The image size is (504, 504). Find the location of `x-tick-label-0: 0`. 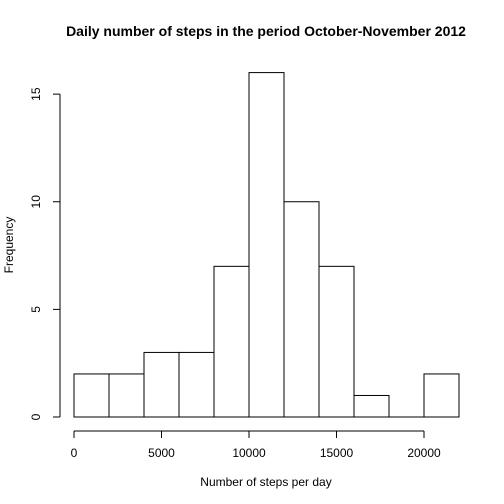

x-tick-label-0: 0 is located at coordinates (74, 453).